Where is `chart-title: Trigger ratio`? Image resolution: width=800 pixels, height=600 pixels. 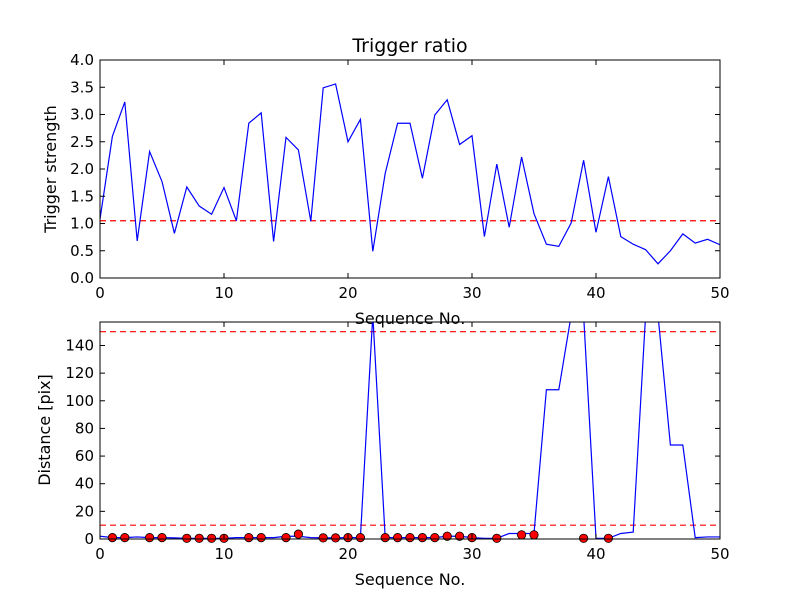 chart-title: Trigger ratio is located at coordinates (409, 46).